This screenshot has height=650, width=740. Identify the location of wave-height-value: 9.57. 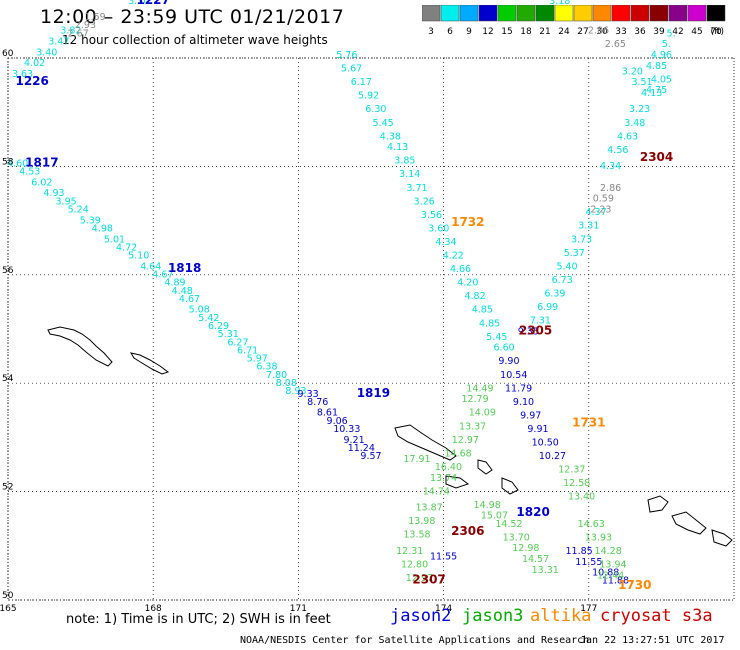
(370, 456).